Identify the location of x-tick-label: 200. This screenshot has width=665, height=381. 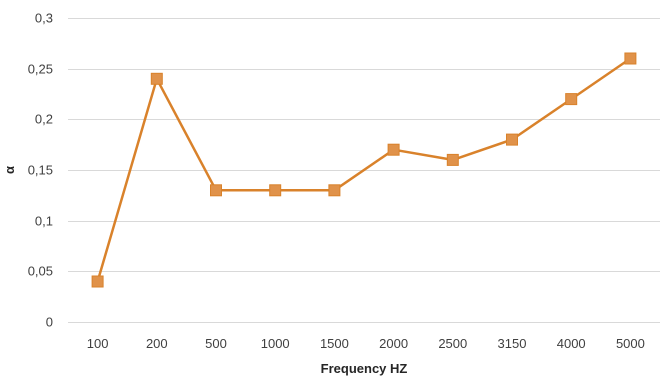
(157, 343).